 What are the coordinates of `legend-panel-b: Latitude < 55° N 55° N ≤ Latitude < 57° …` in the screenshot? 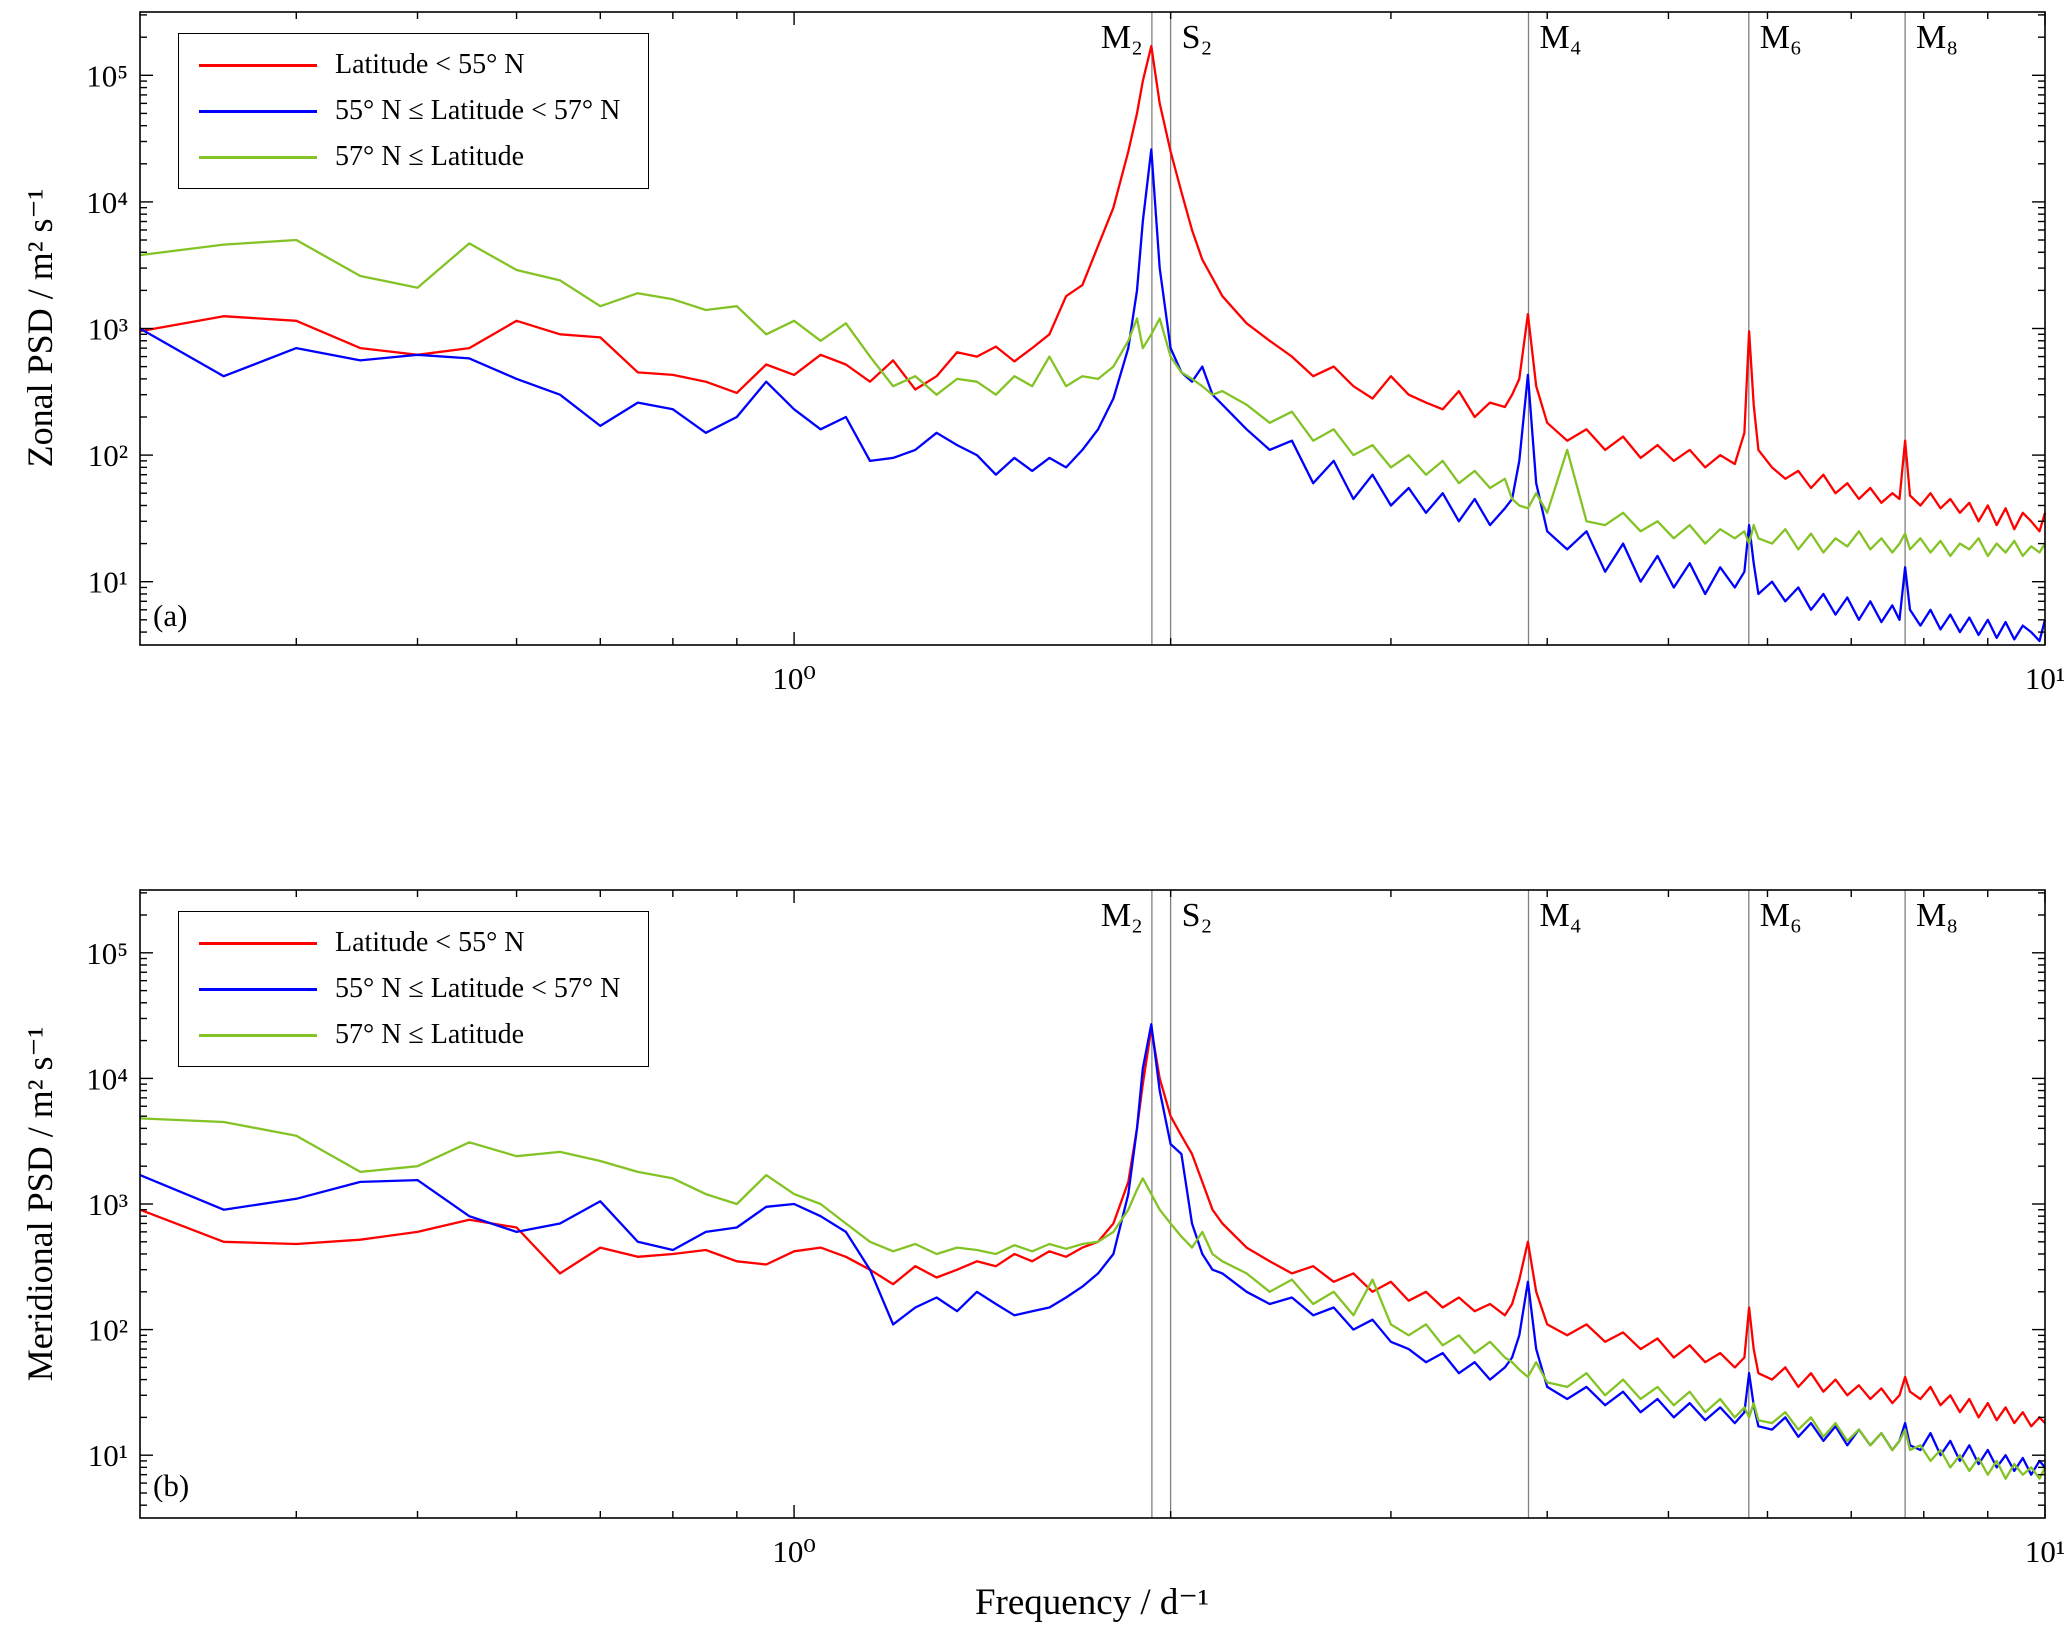 It's located at (414, 989).